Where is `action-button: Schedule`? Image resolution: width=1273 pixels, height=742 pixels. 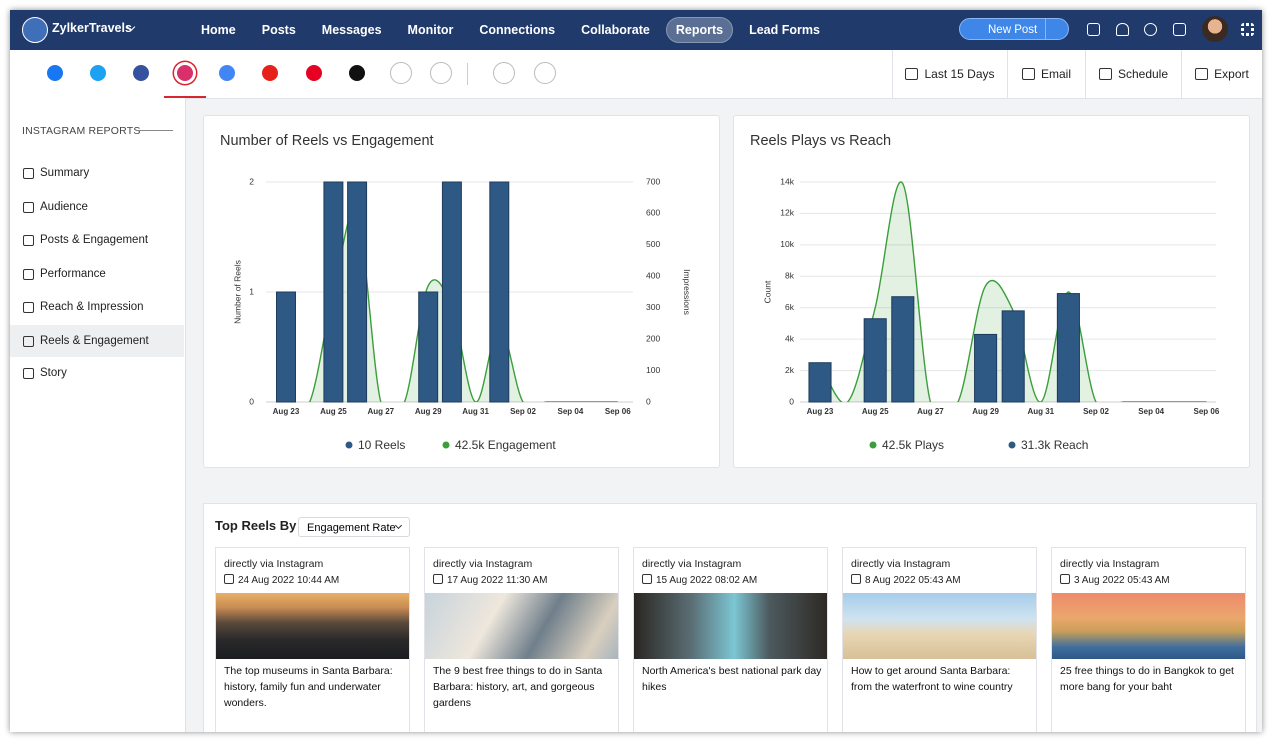
action-button: Schedule is located at coordinates (1133, 74).